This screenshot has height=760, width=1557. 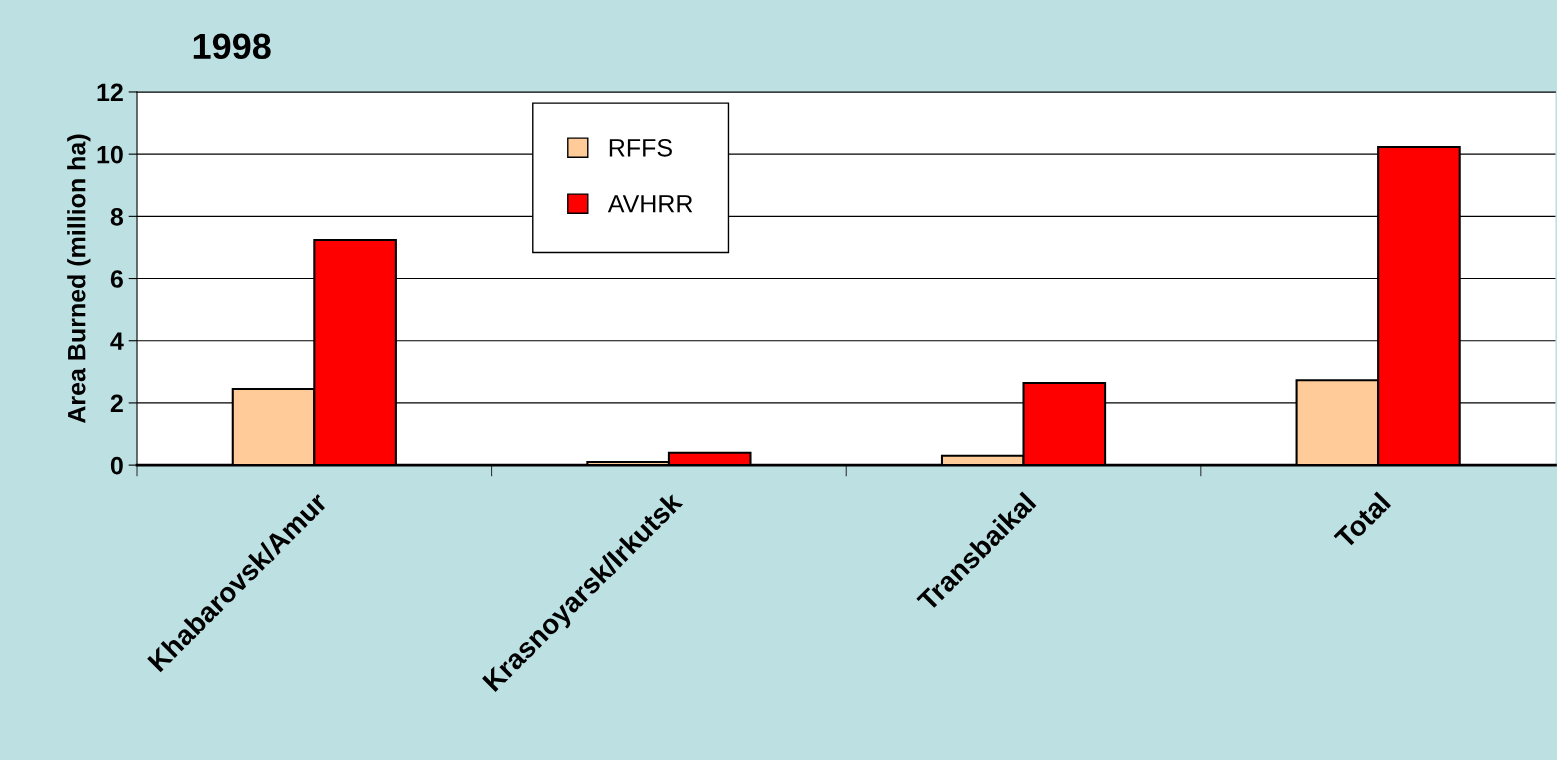 What do you see at coordinates (232, 46) in the screenshot?
I see `chart-title: 1998` at bounding box center [232, 46].